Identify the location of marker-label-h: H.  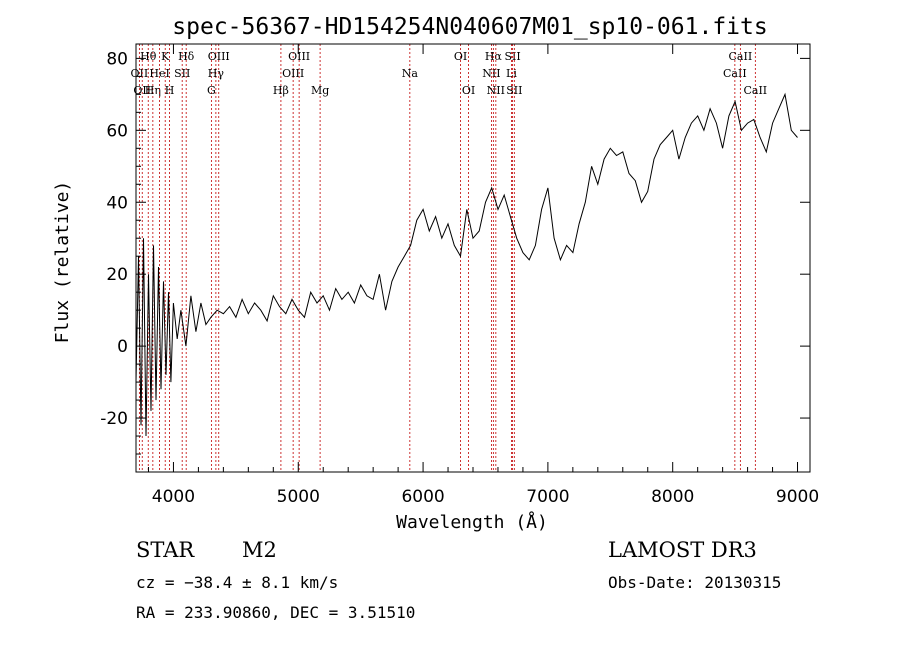
(170, 90).